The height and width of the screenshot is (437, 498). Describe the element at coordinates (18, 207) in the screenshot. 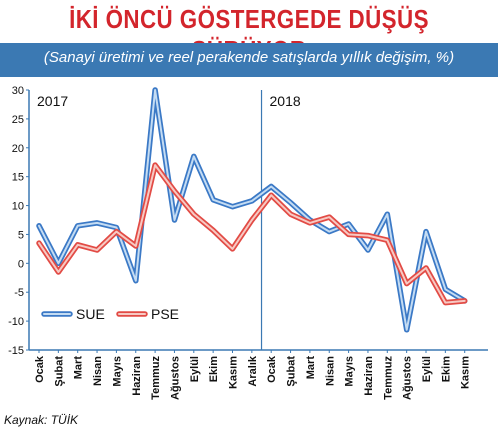

I see `y-tick-label: 10` at that location.